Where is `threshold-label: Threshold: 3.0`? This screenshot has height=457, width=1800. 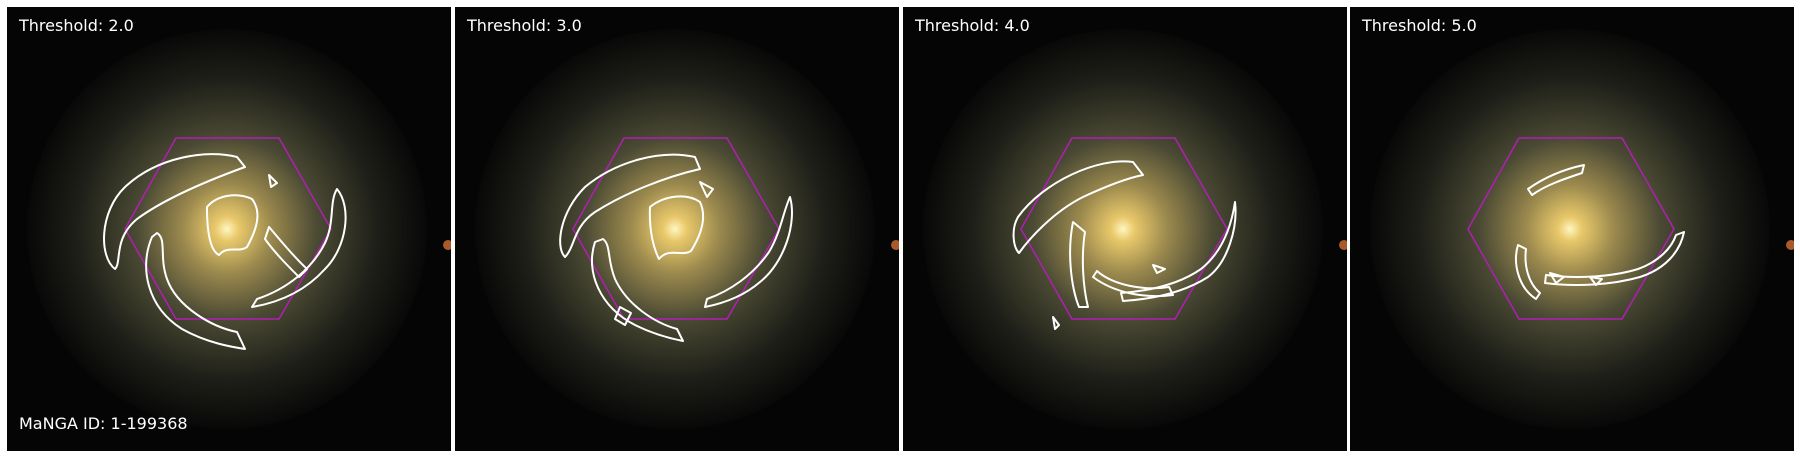
threshold-label: Threshold: 3.0 is located at coordinates (524, 25).